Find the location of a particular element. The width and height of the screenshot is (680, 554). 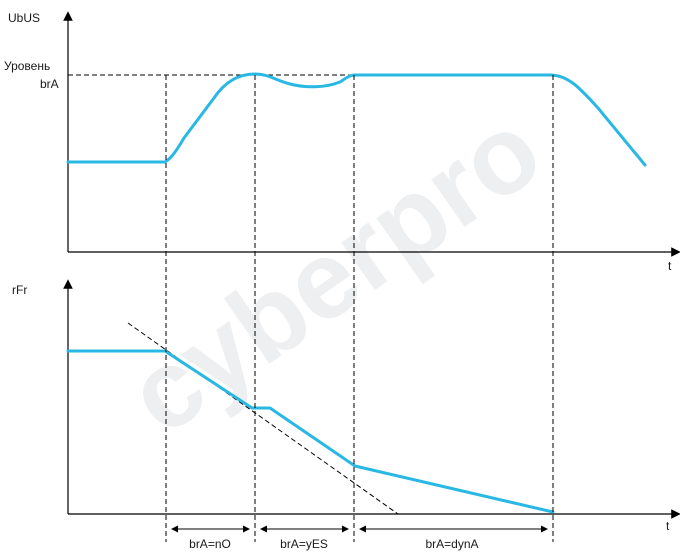

ubus-curve is located at coordinates (356, 119).